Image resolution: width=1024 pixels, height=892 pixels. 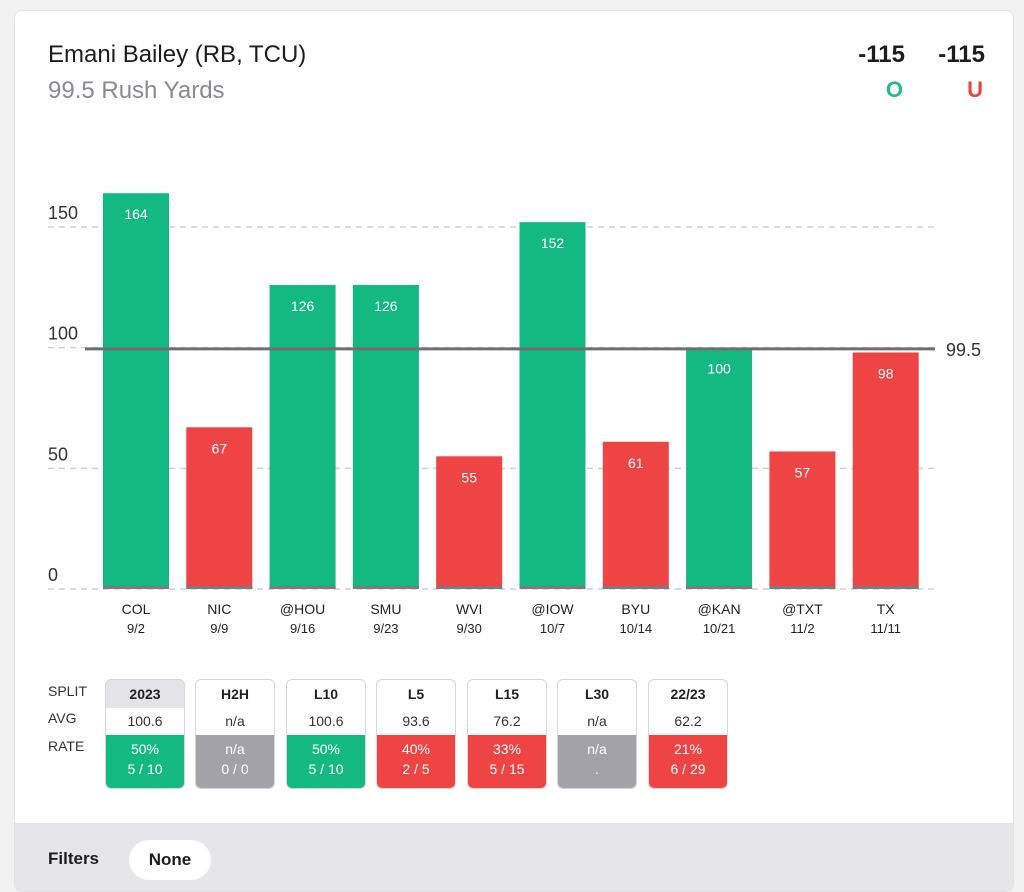 I want to click on split-label: 22/23, so click(x=688, y=694).